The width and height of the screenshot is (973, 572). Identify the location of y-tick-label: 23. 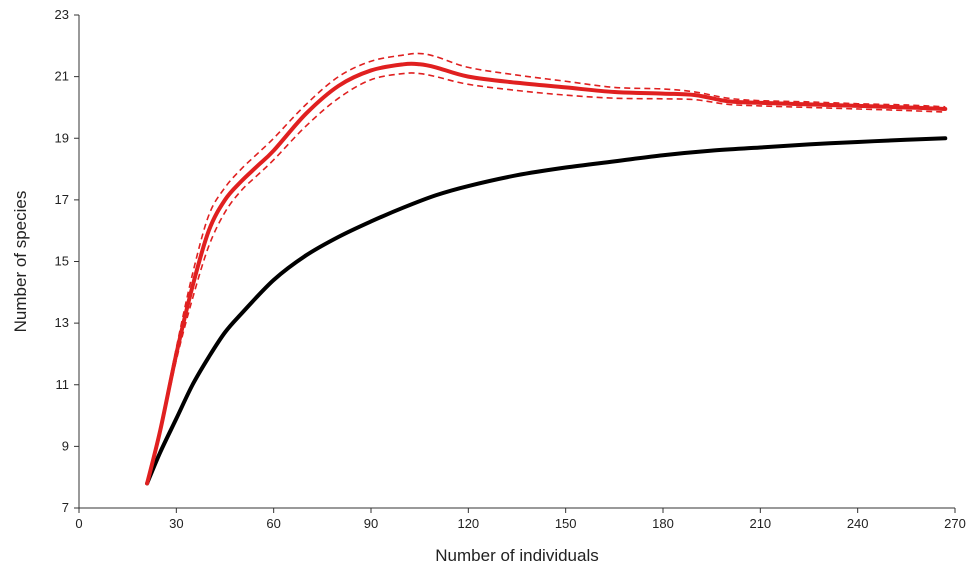
(62, 14).